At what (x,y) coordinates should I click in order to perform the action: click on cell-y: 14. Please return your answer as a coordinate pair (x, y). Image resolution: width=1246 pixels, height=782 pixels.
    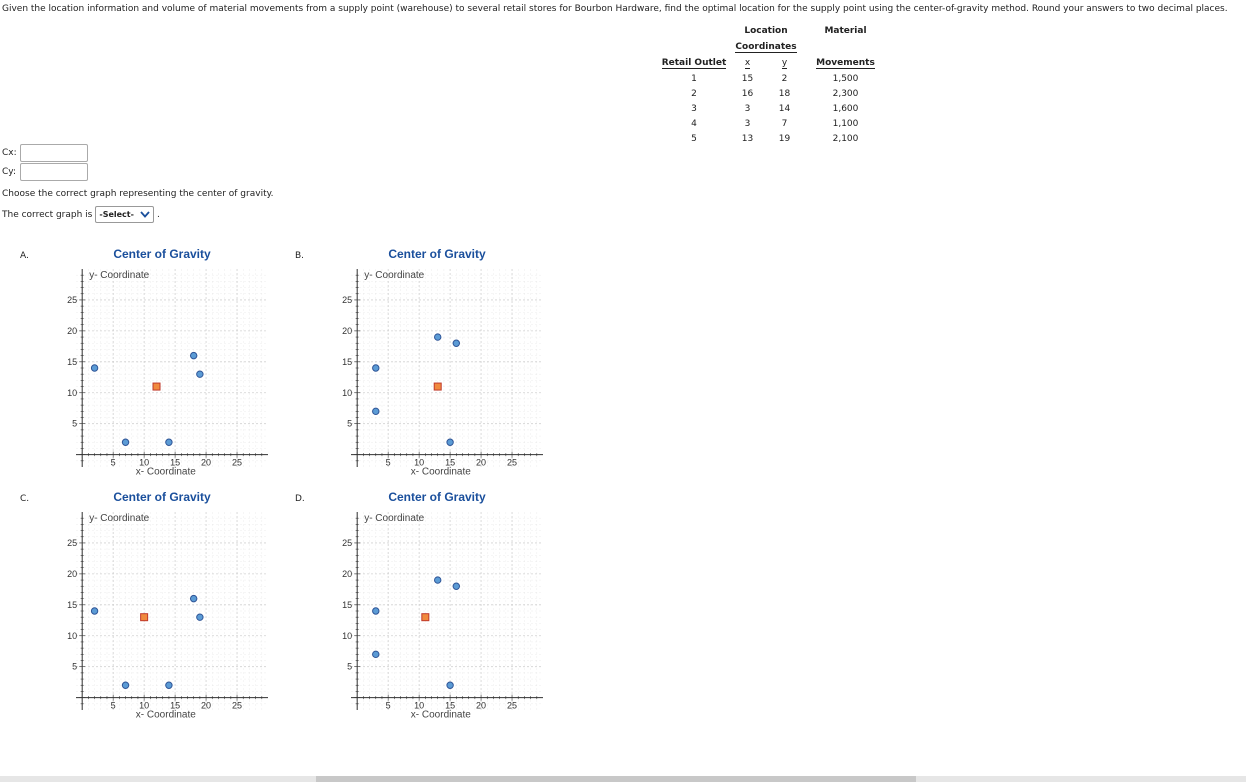
    Looking at the image, I should click on (784, 108).